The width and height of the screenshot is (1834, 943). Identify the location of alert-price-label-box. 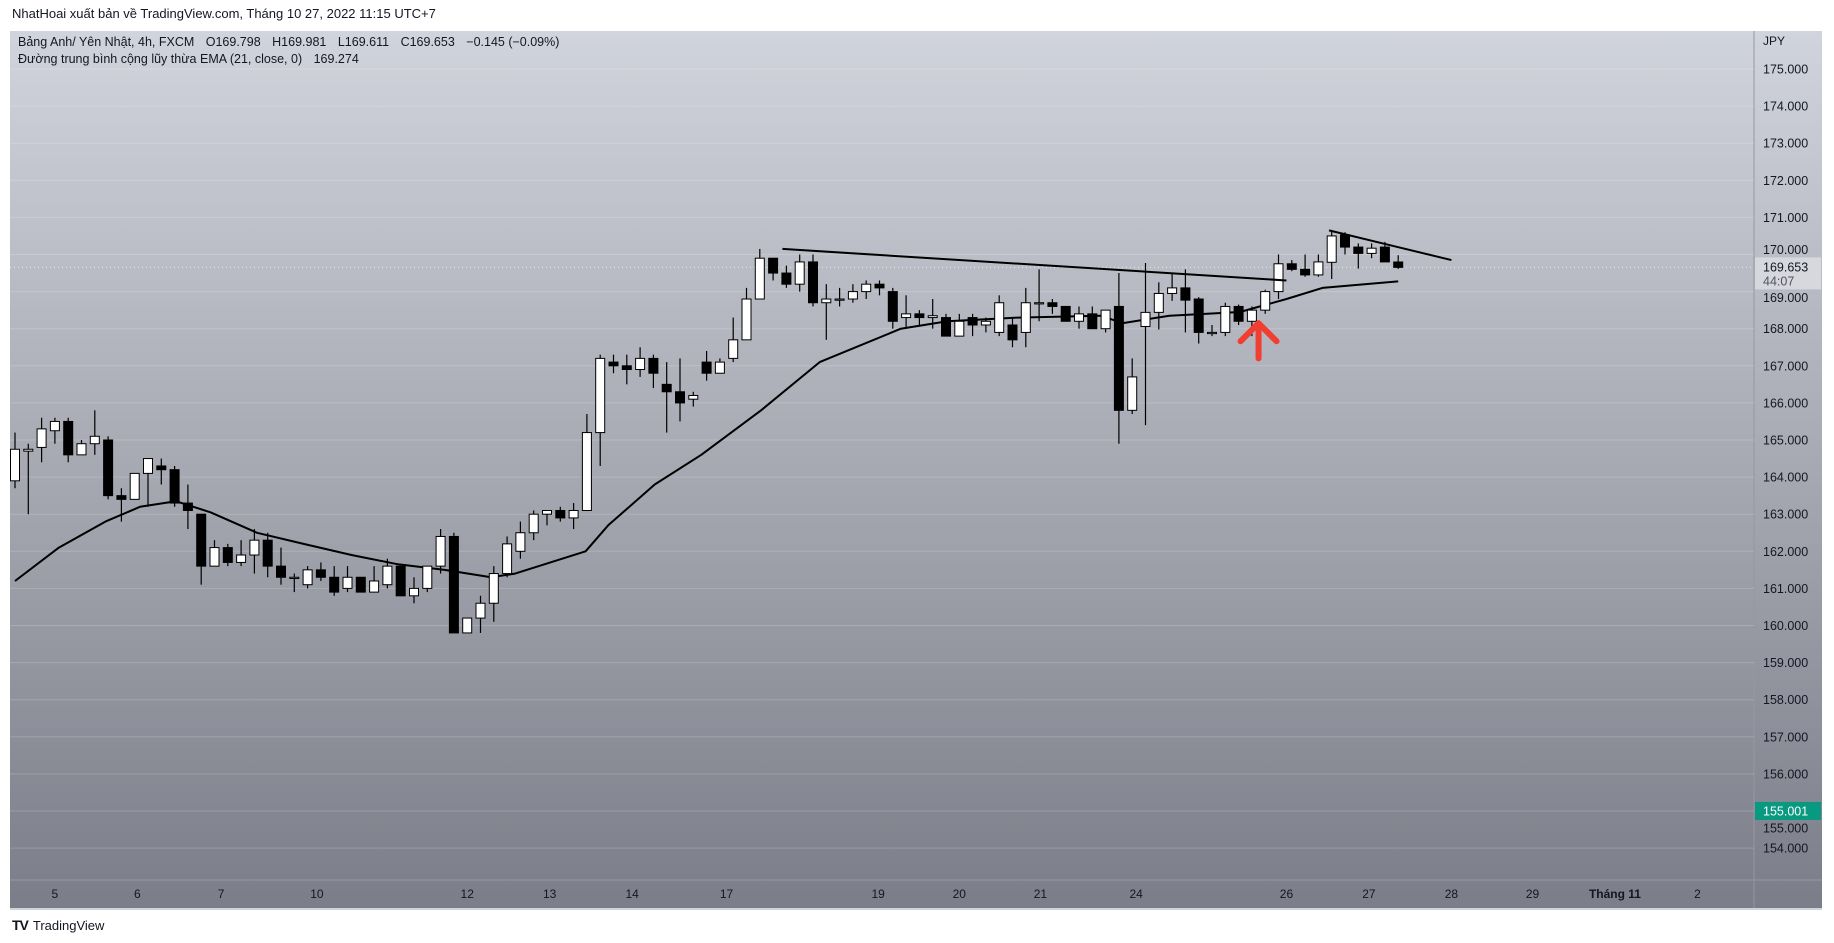
(1788, 810).